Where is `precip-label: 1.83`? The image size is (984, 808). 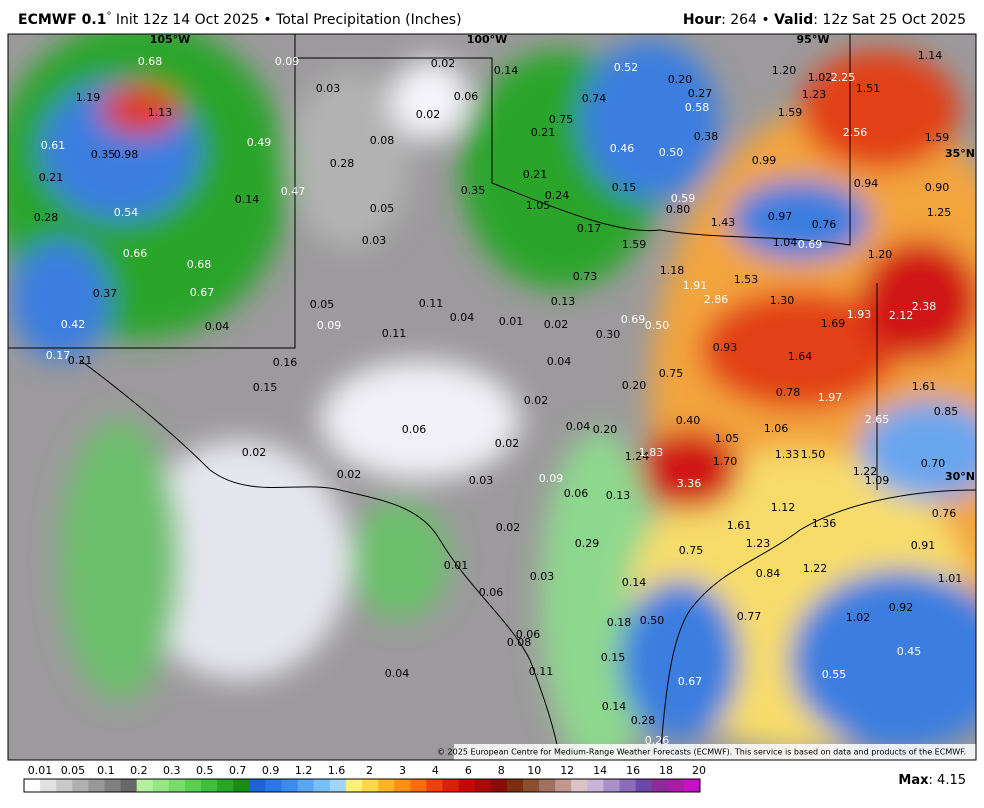 precip-label: 1.83 is located at coordinates (651, 452).